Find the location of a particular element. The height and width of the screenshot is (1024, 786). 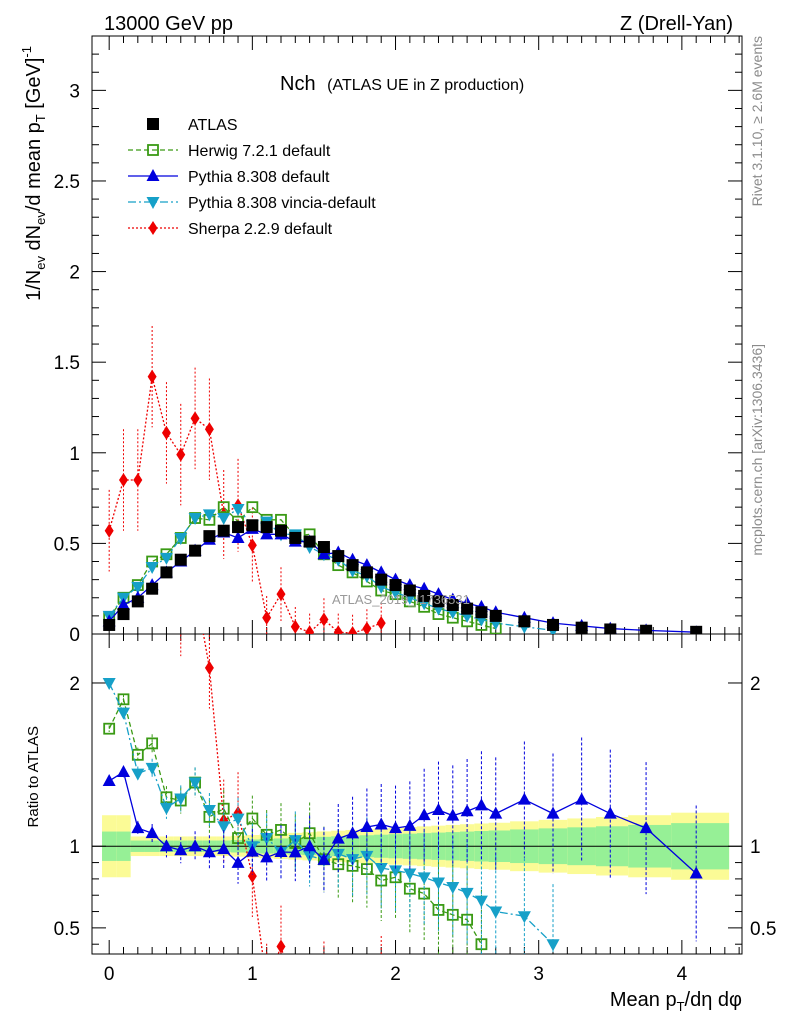

y-tick-label: 0.5 is located at coordinates (67, 544).